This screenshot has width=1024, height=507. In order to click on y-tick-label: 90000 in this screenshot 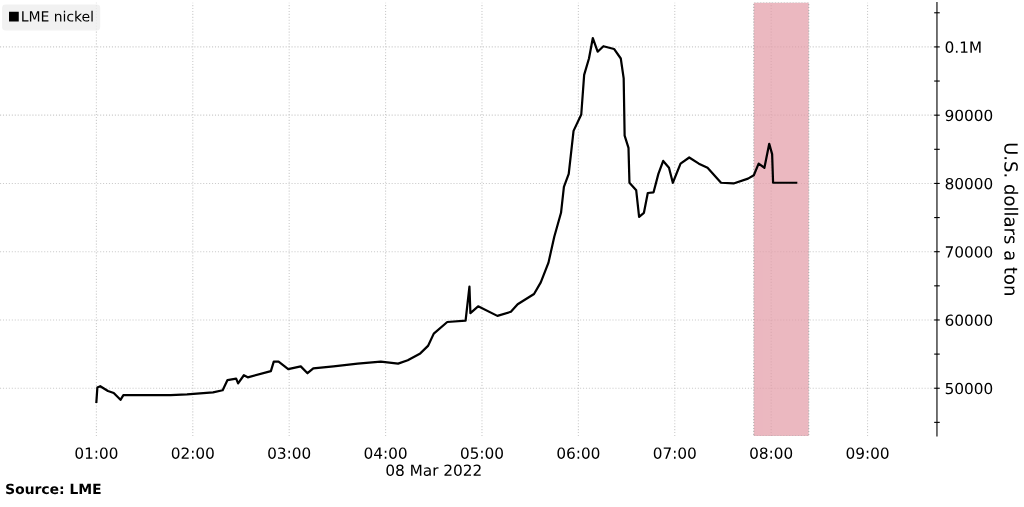, I will do `click(969, 115)`.